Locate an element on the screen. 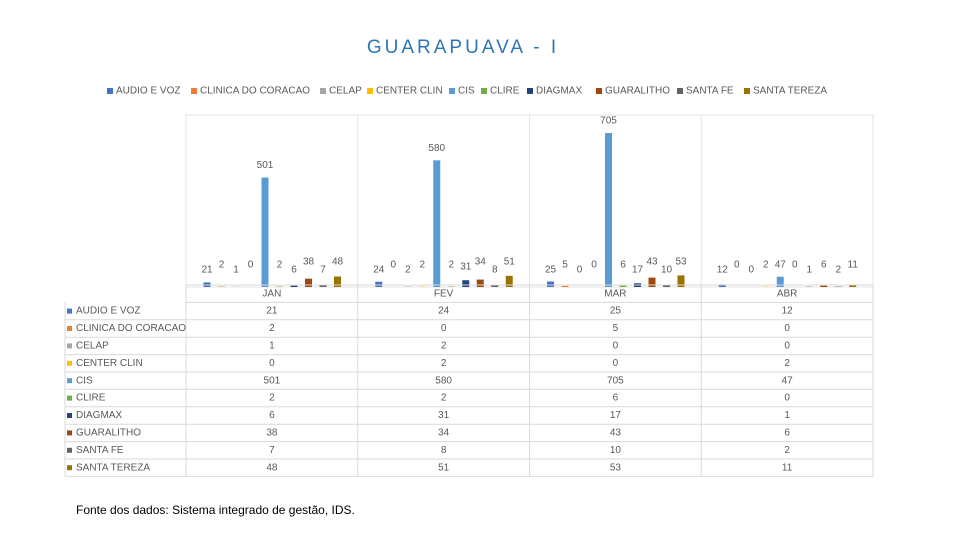 The height and width of the screenshot is (540, 960). legend-label: CENTER CLIN is located at coordinates (409, 91).